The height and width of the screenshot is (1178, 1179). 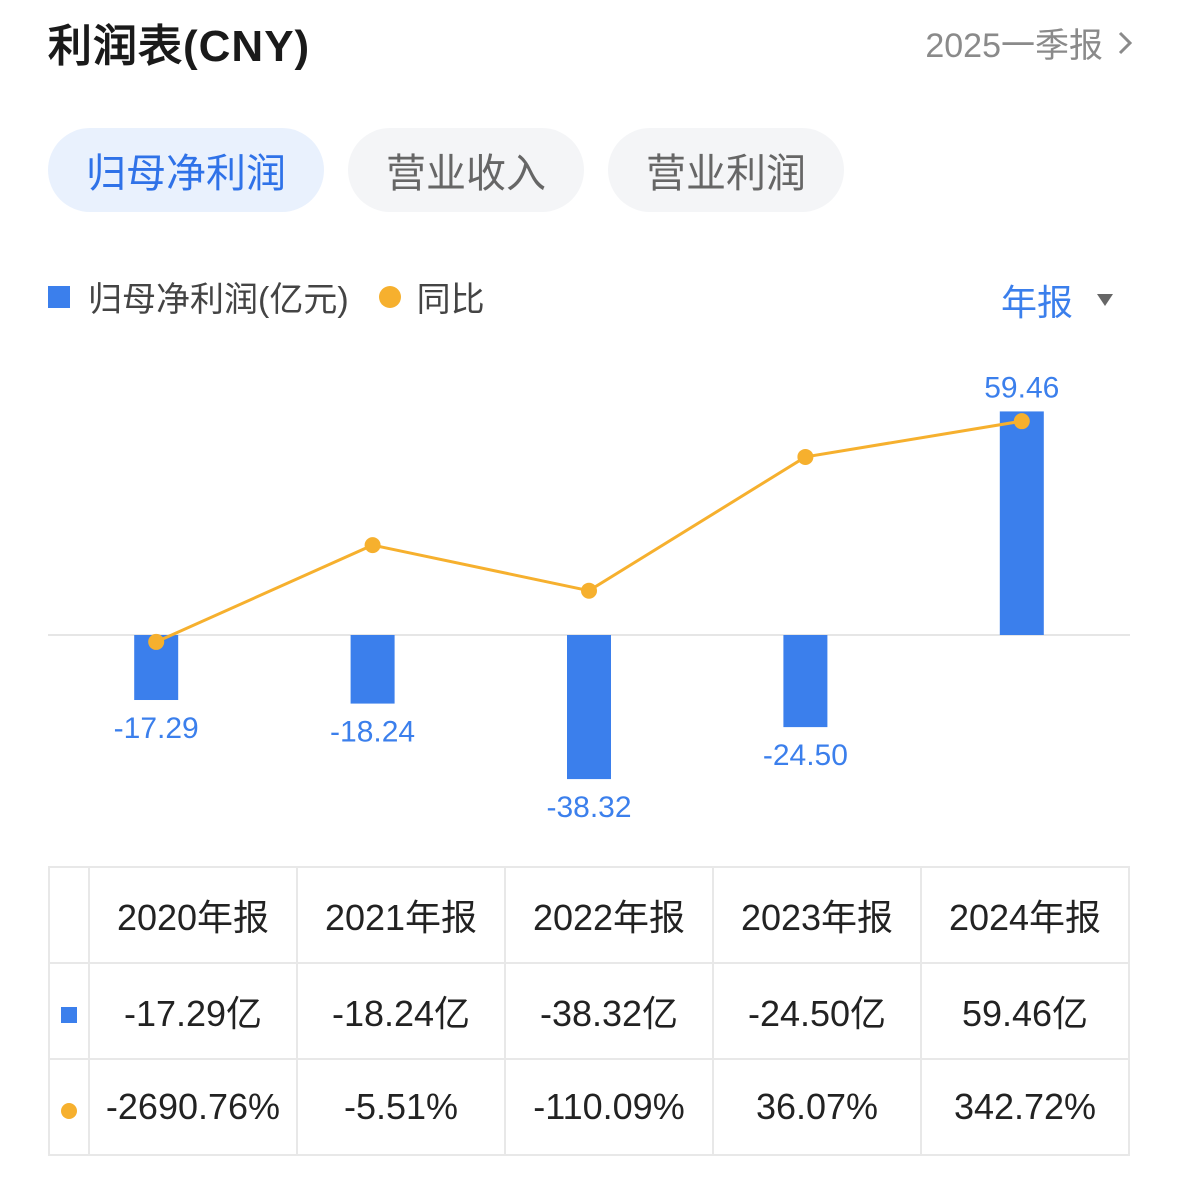 What do you see at coordinates (609, 915) in the screenshot?
I see `table-header-cell: 2022年报` at bounding box center [609, 915].